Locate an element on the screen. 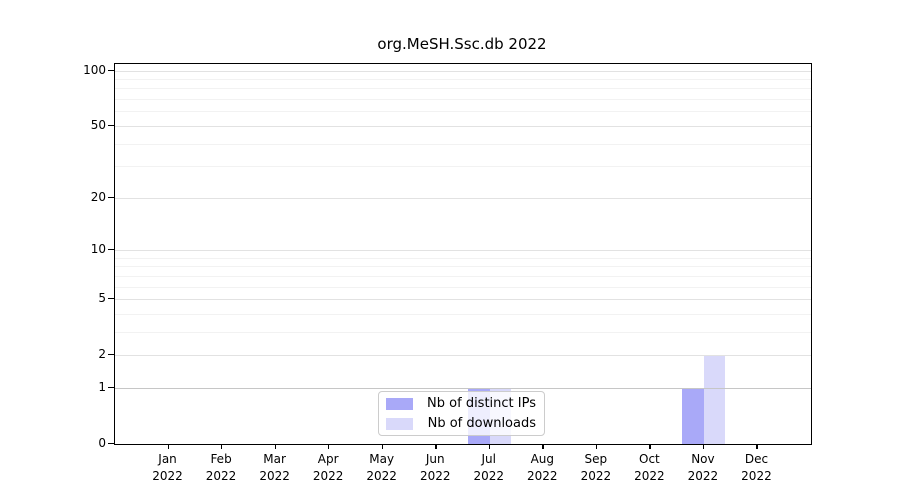 Image resolution: width=900 pixels, height=500 pixels. x-tick-label-jun: Jun 2022 is located at coordinates (435, 467).